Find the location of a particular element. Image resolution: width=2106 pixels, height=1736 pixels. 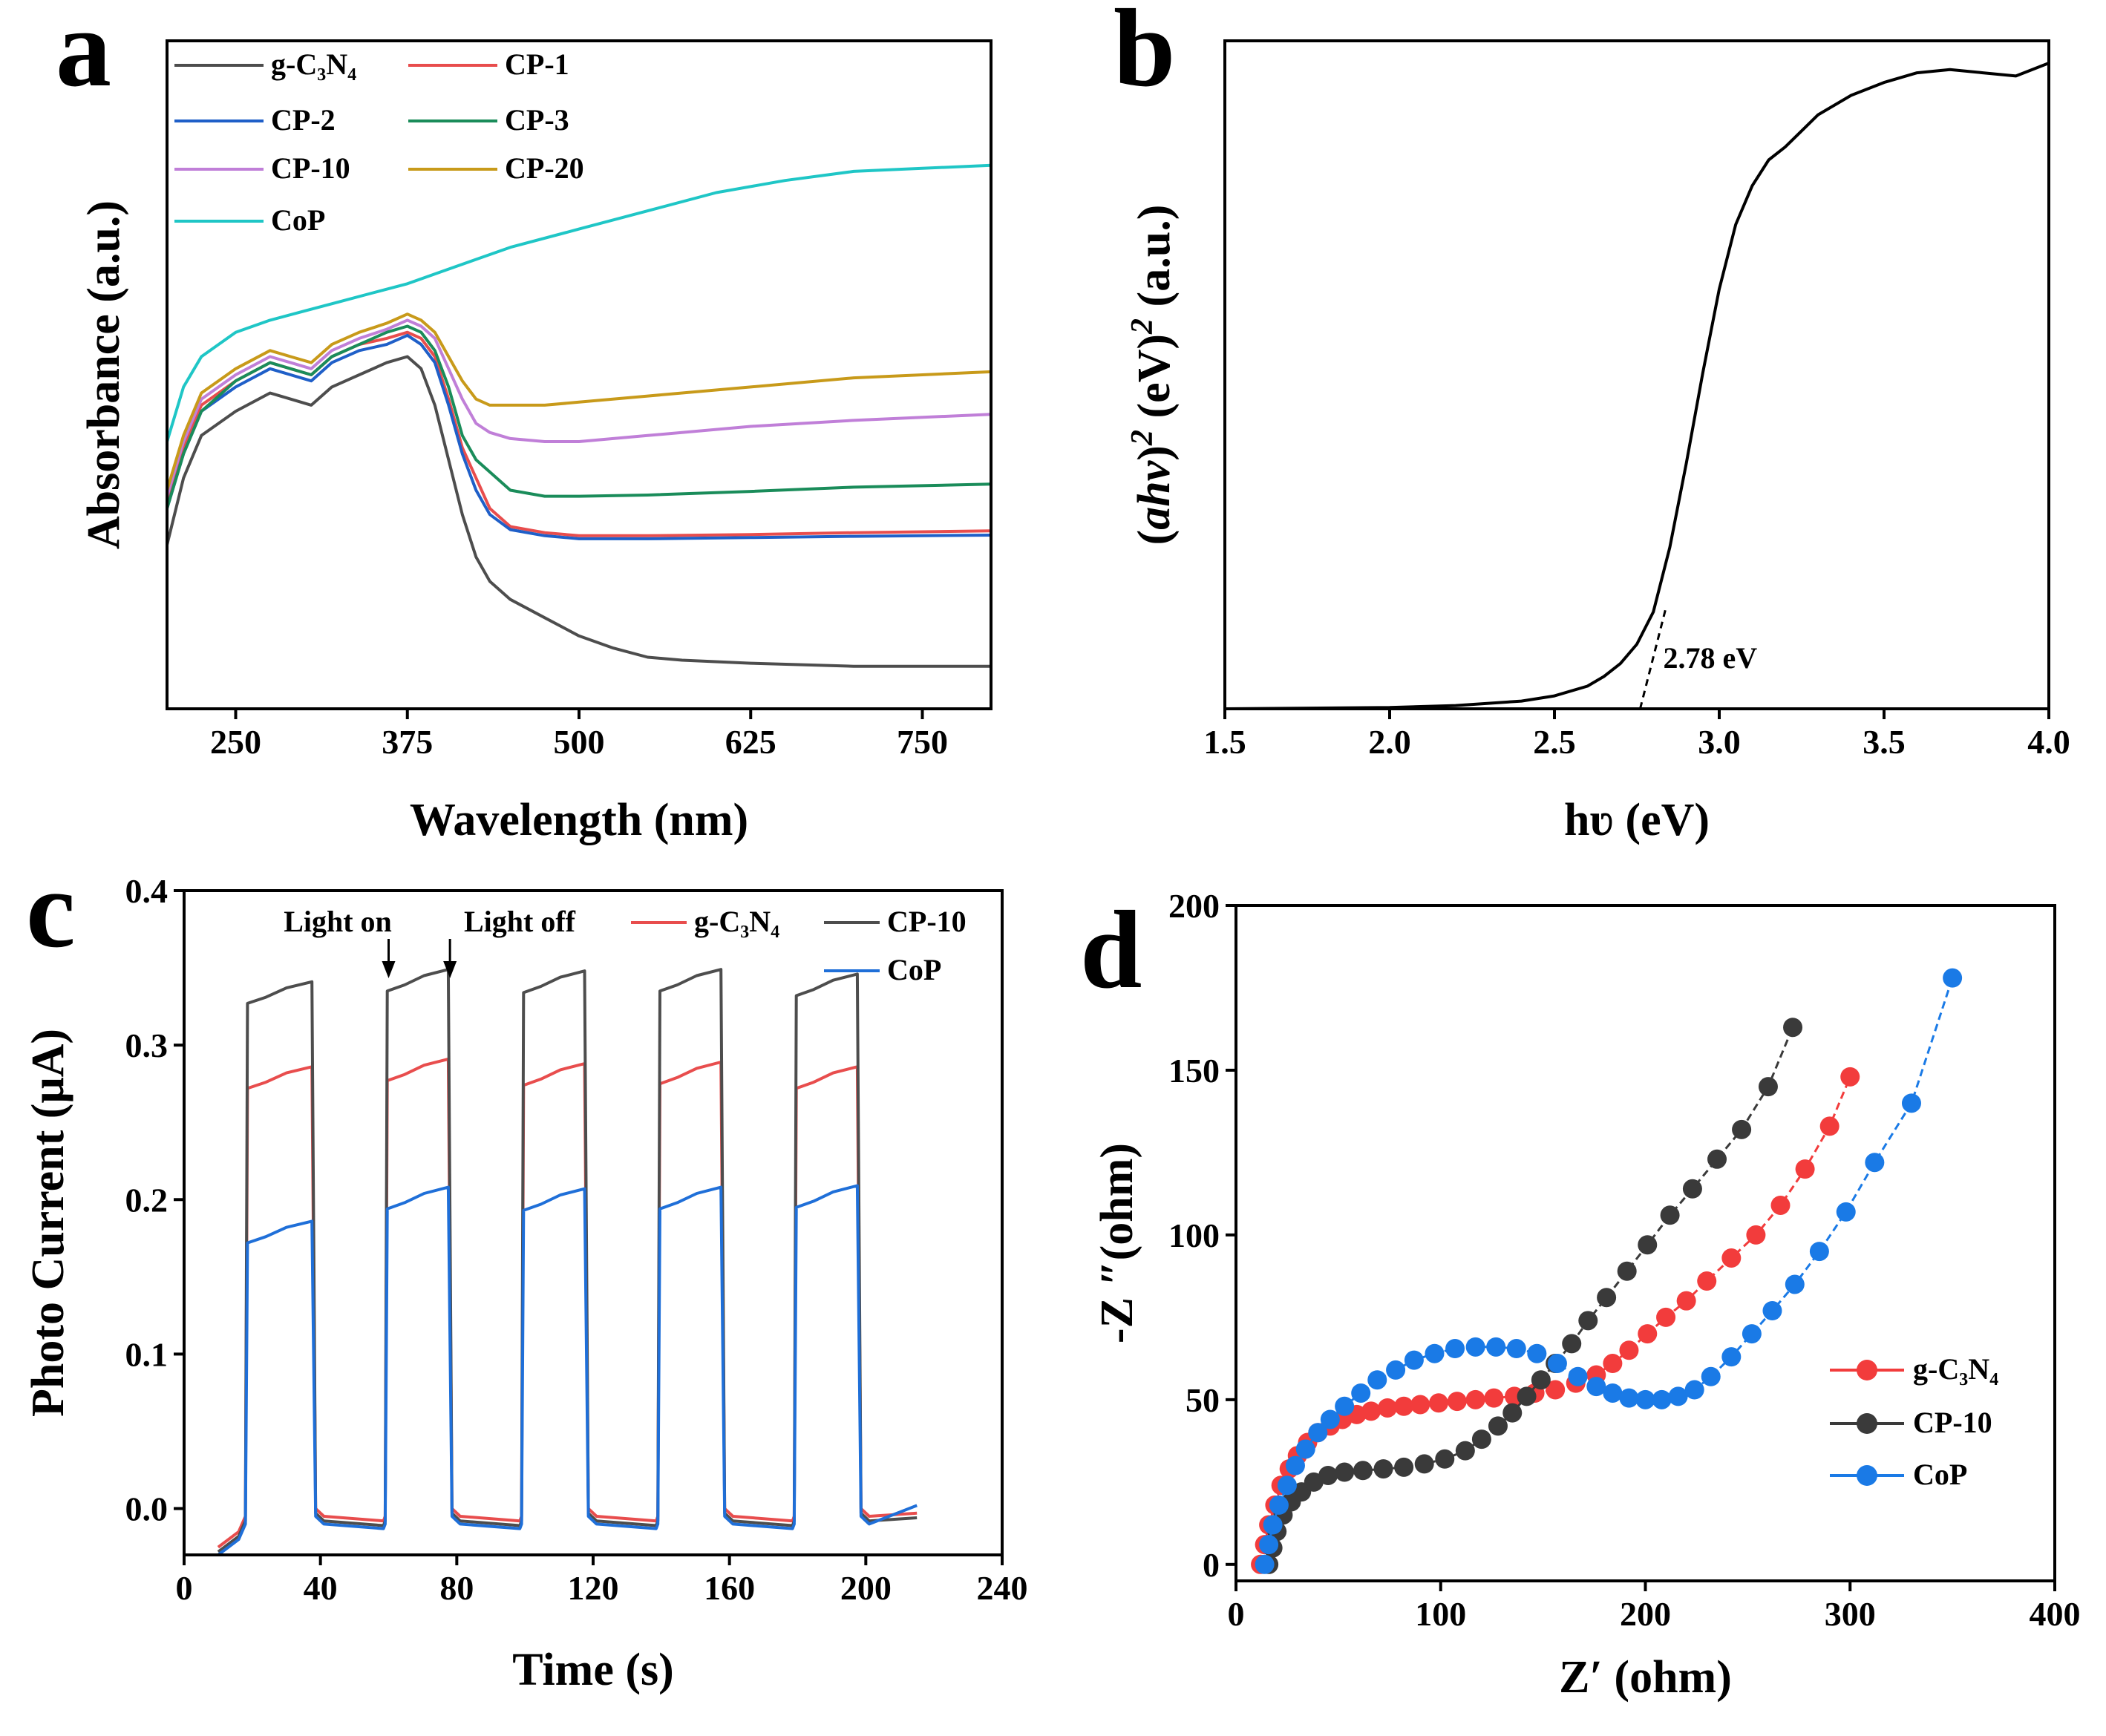

panel-a-xtick-label: 500 is located at coordinates (579, 742).